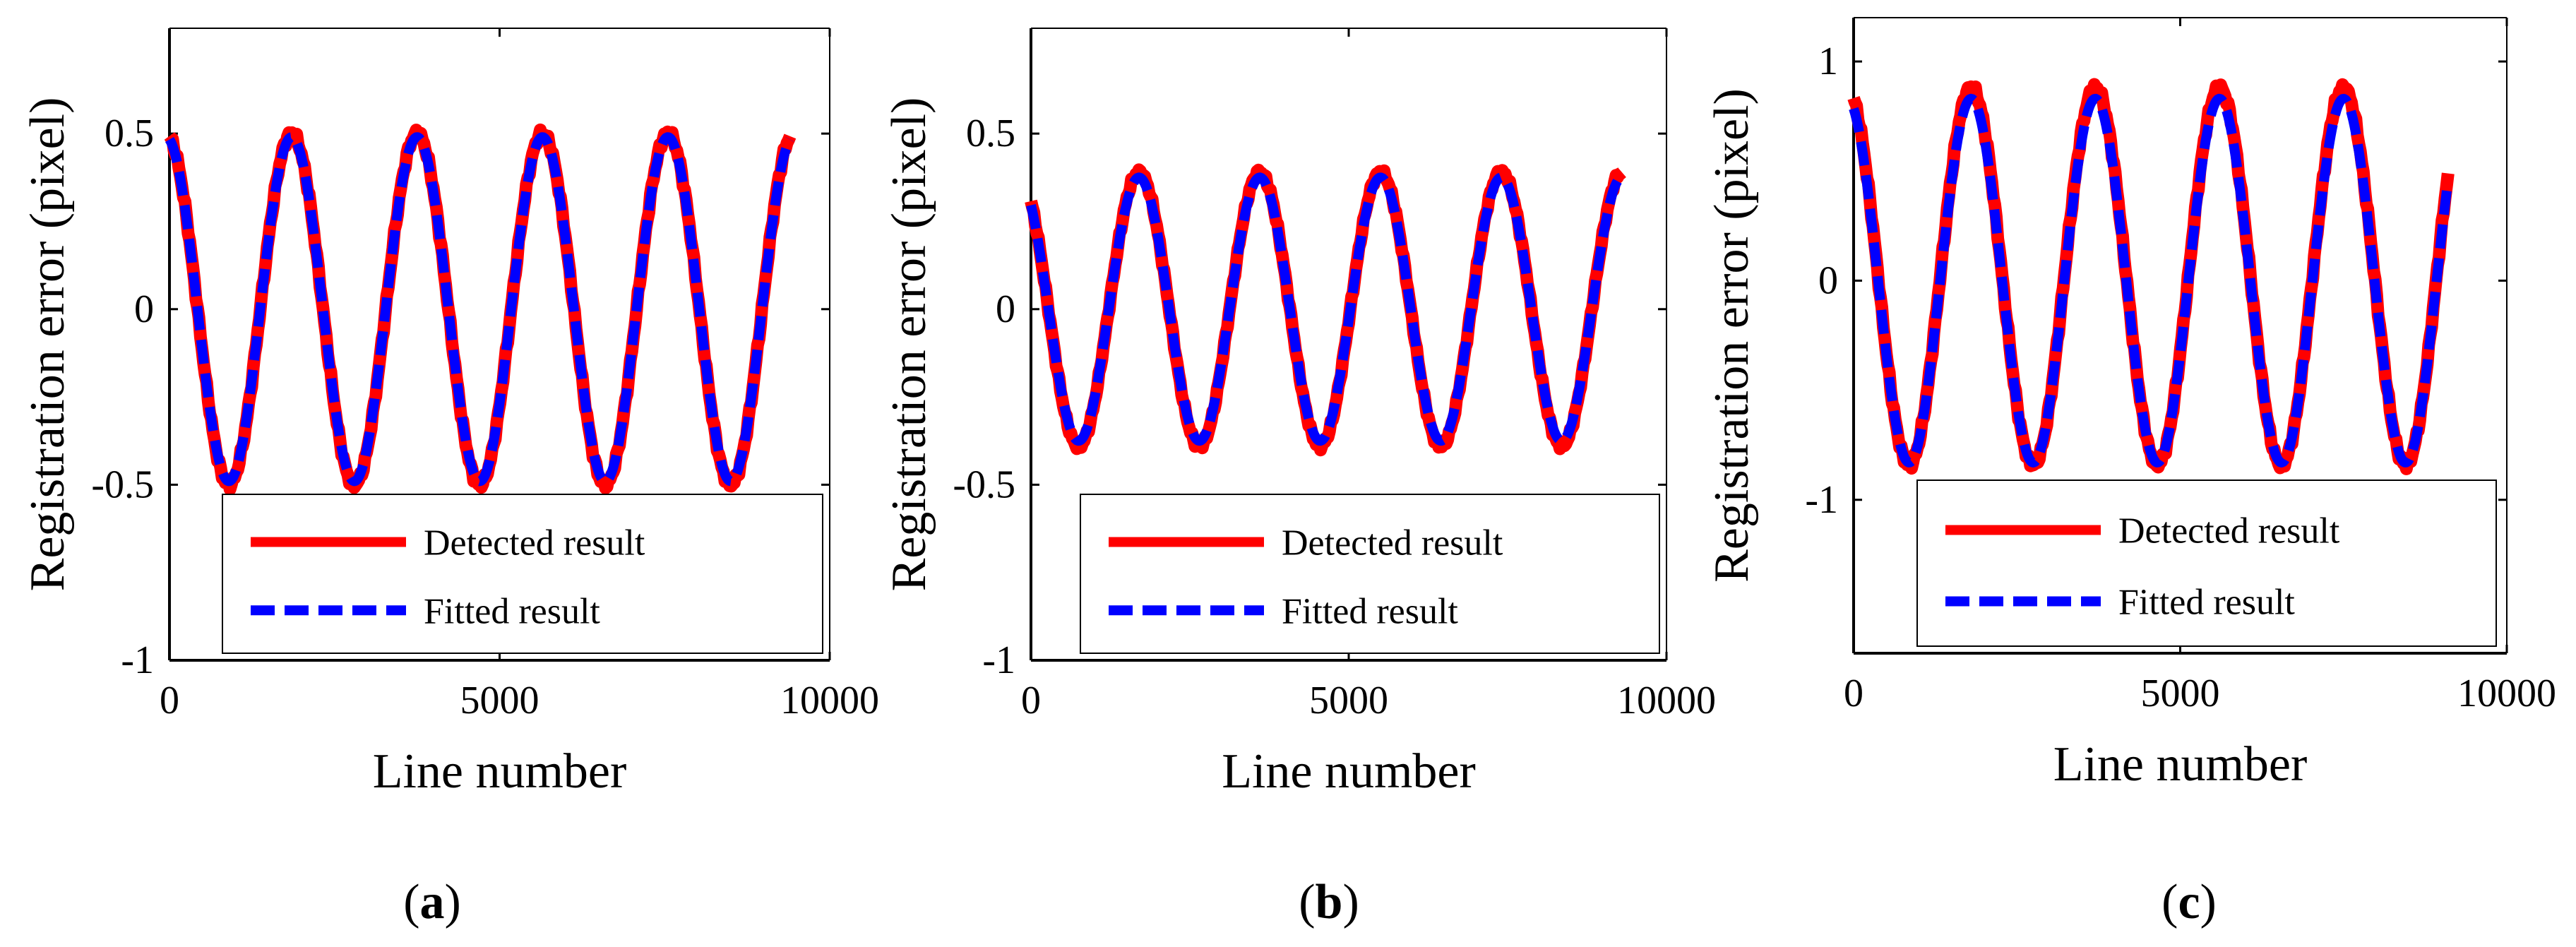  I want to click on panel-caption: (b), so click(1329, 902).